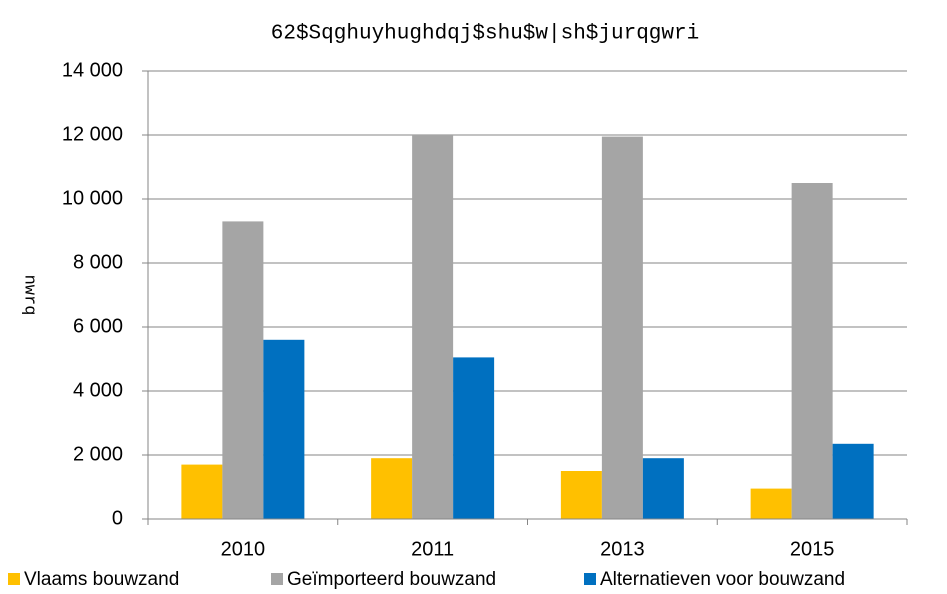  I want to click on y-tick-label: 12 000, so click(92, 134).